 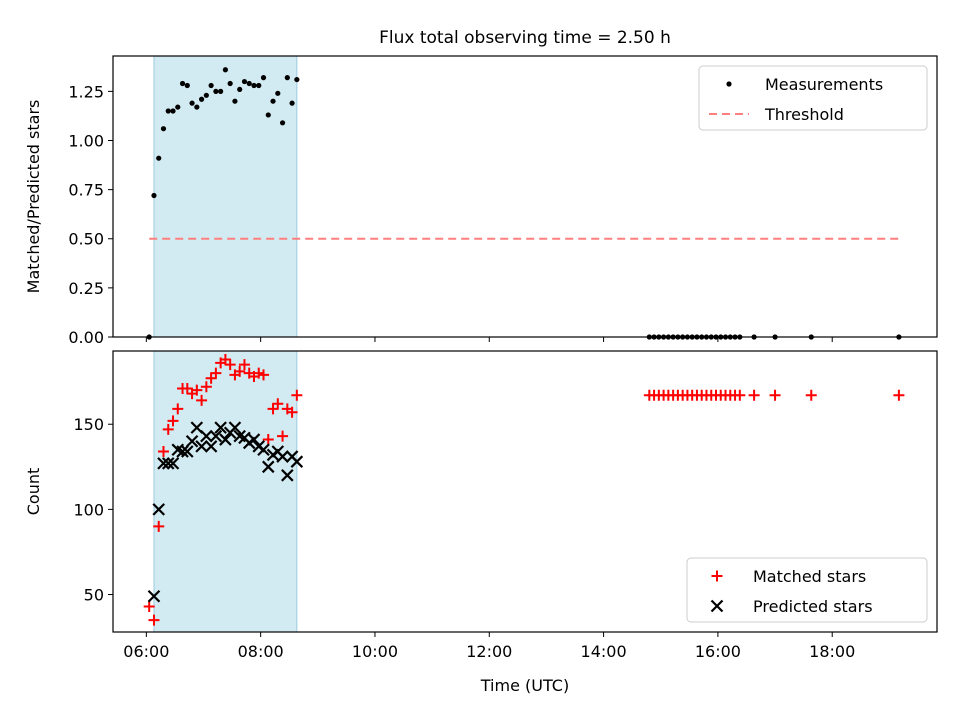 I want to click on y-axis-label: Count, so click(x=33, y=492).